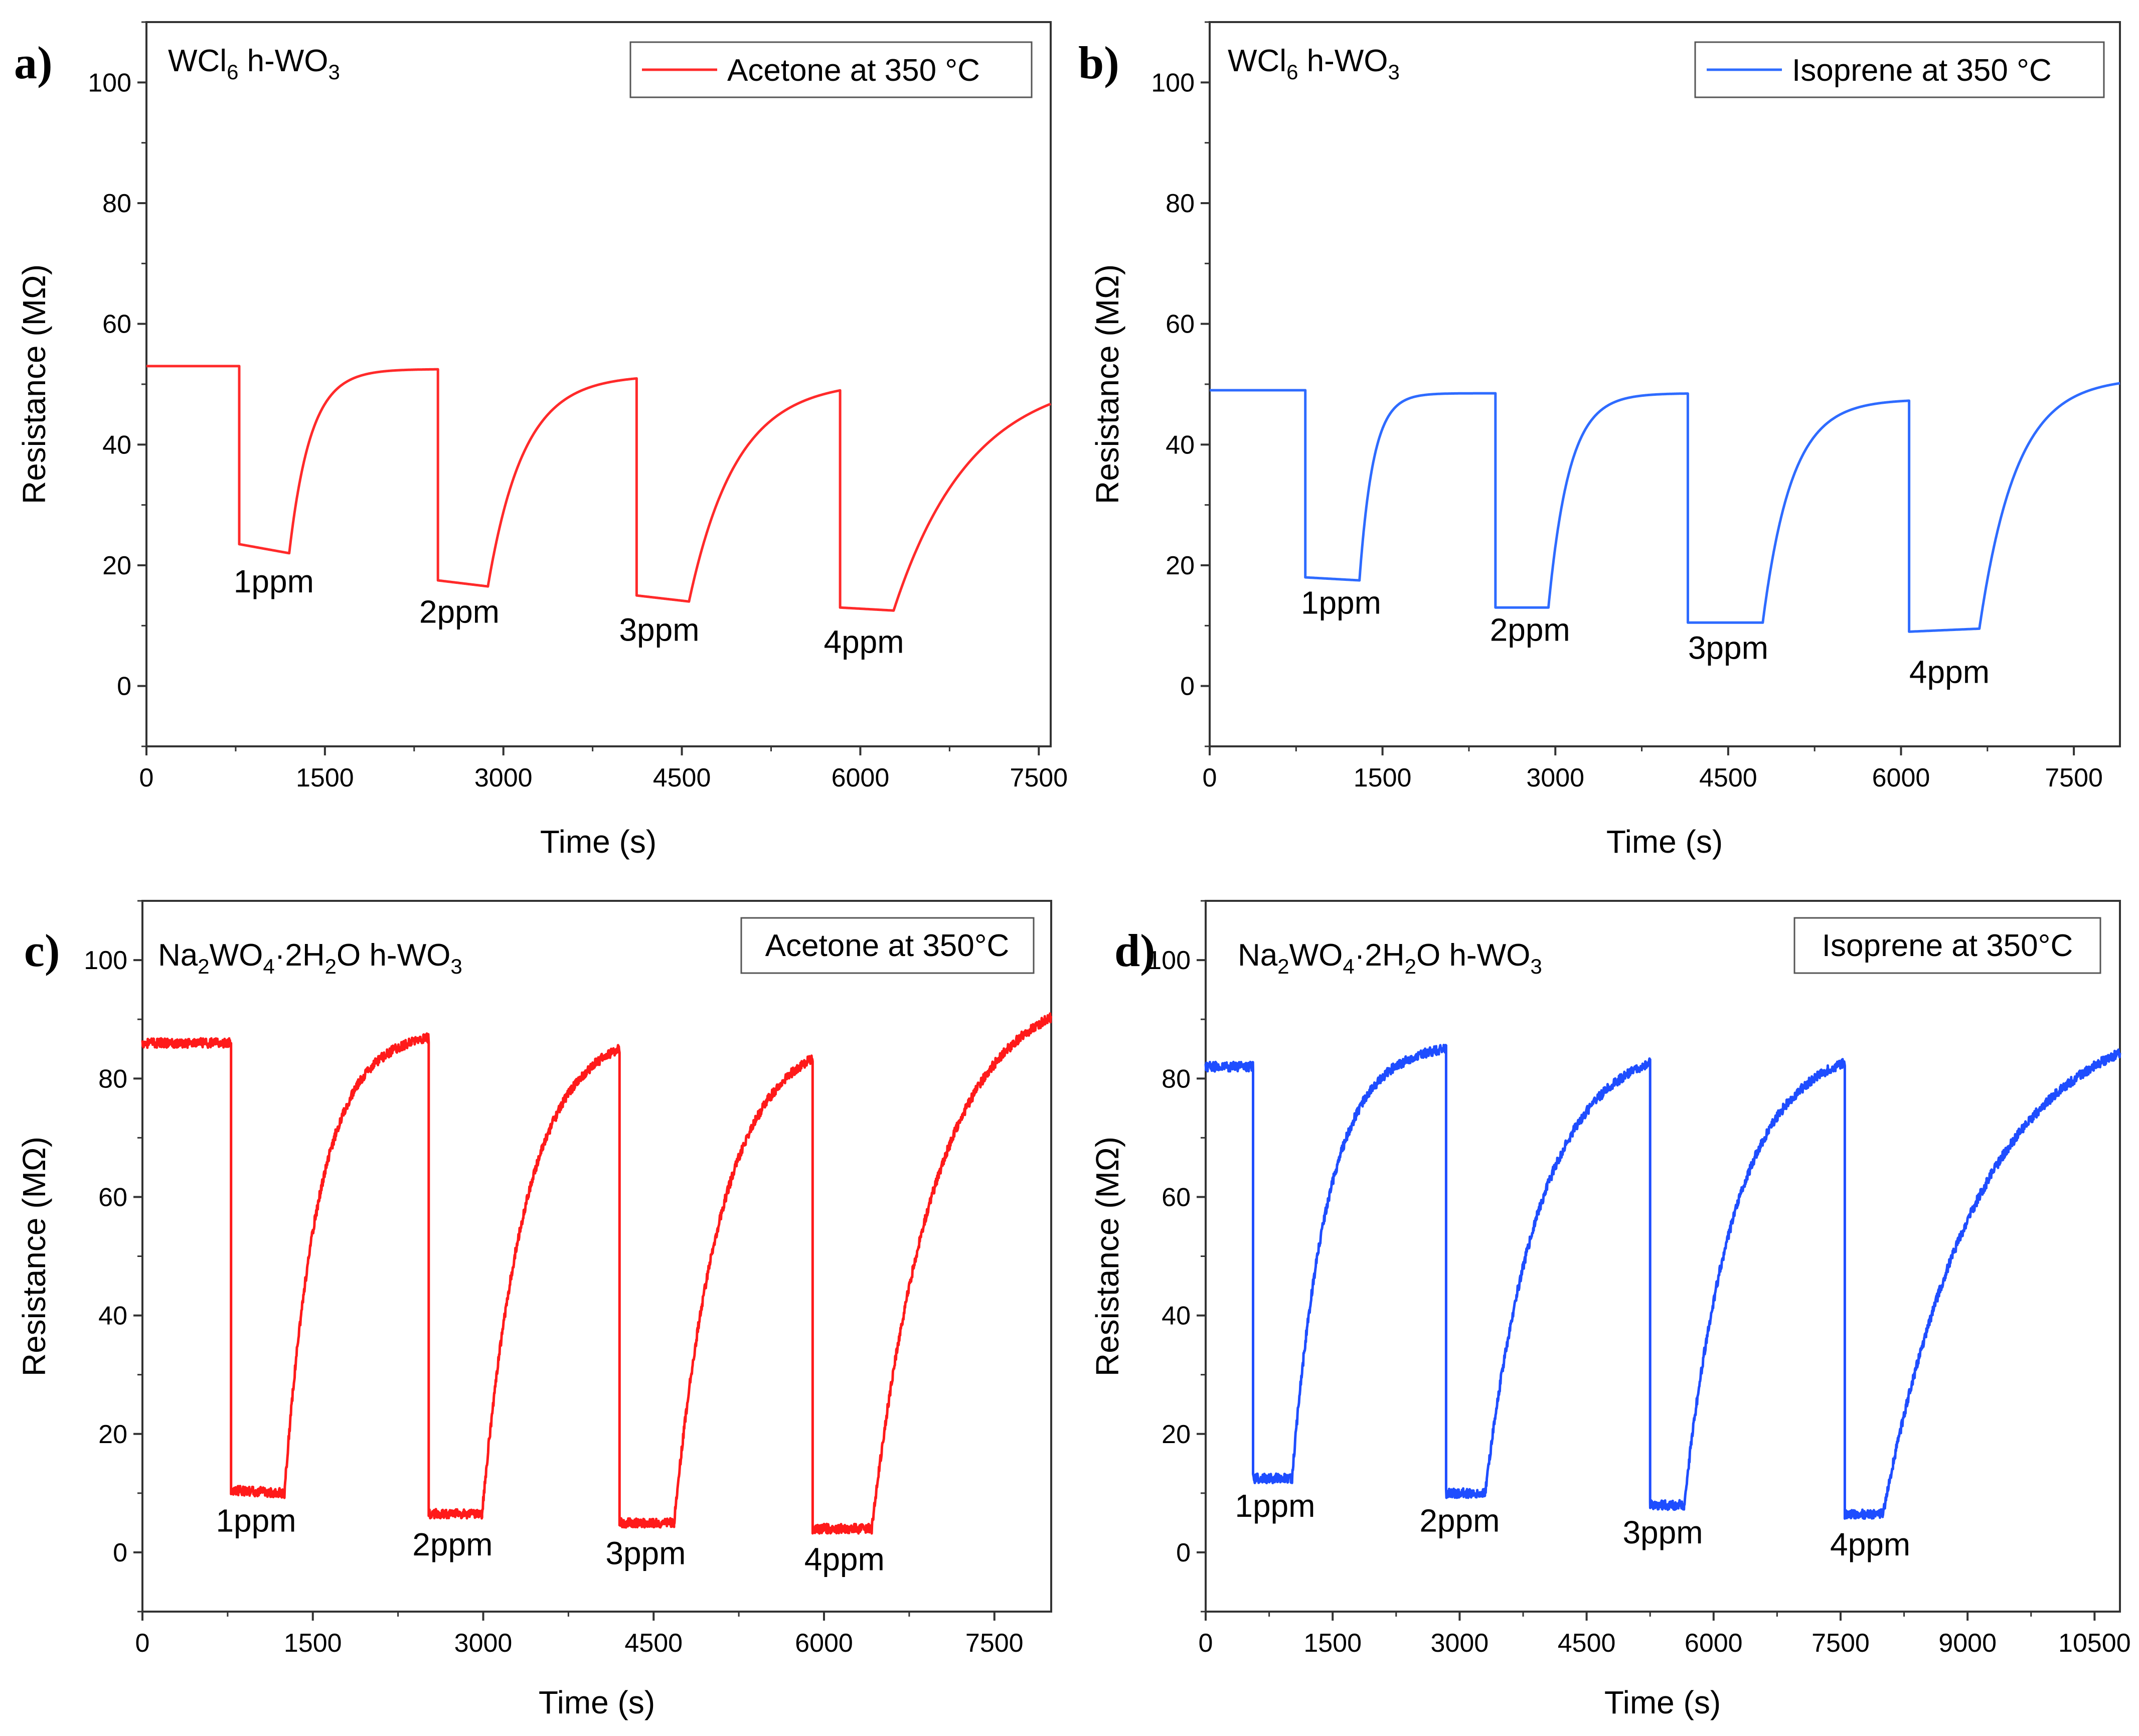  What do you see at coordinates (854, 70) in the screenshot?
I see `legend-label: Acetone at 350 °C` at bounding box center [854, 70].